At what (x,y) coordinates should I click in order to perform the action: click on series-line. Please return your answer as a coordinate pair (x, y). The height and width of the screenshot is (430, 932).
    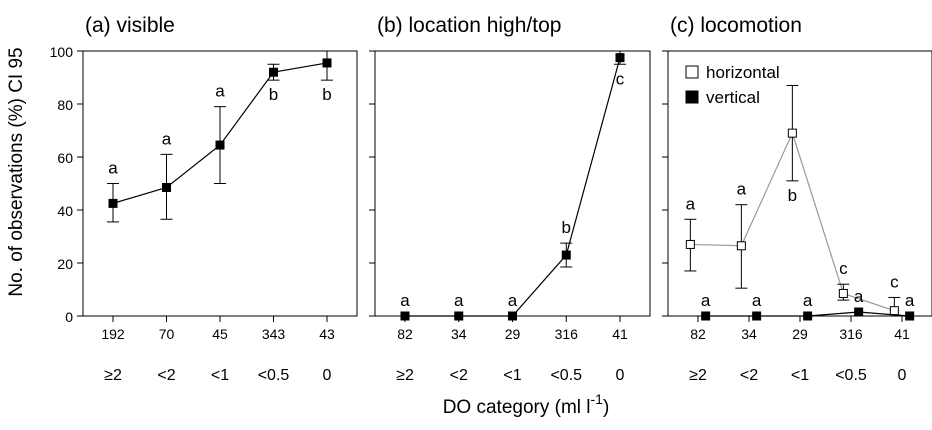
    Looking at the image, I should click on (513, 187).